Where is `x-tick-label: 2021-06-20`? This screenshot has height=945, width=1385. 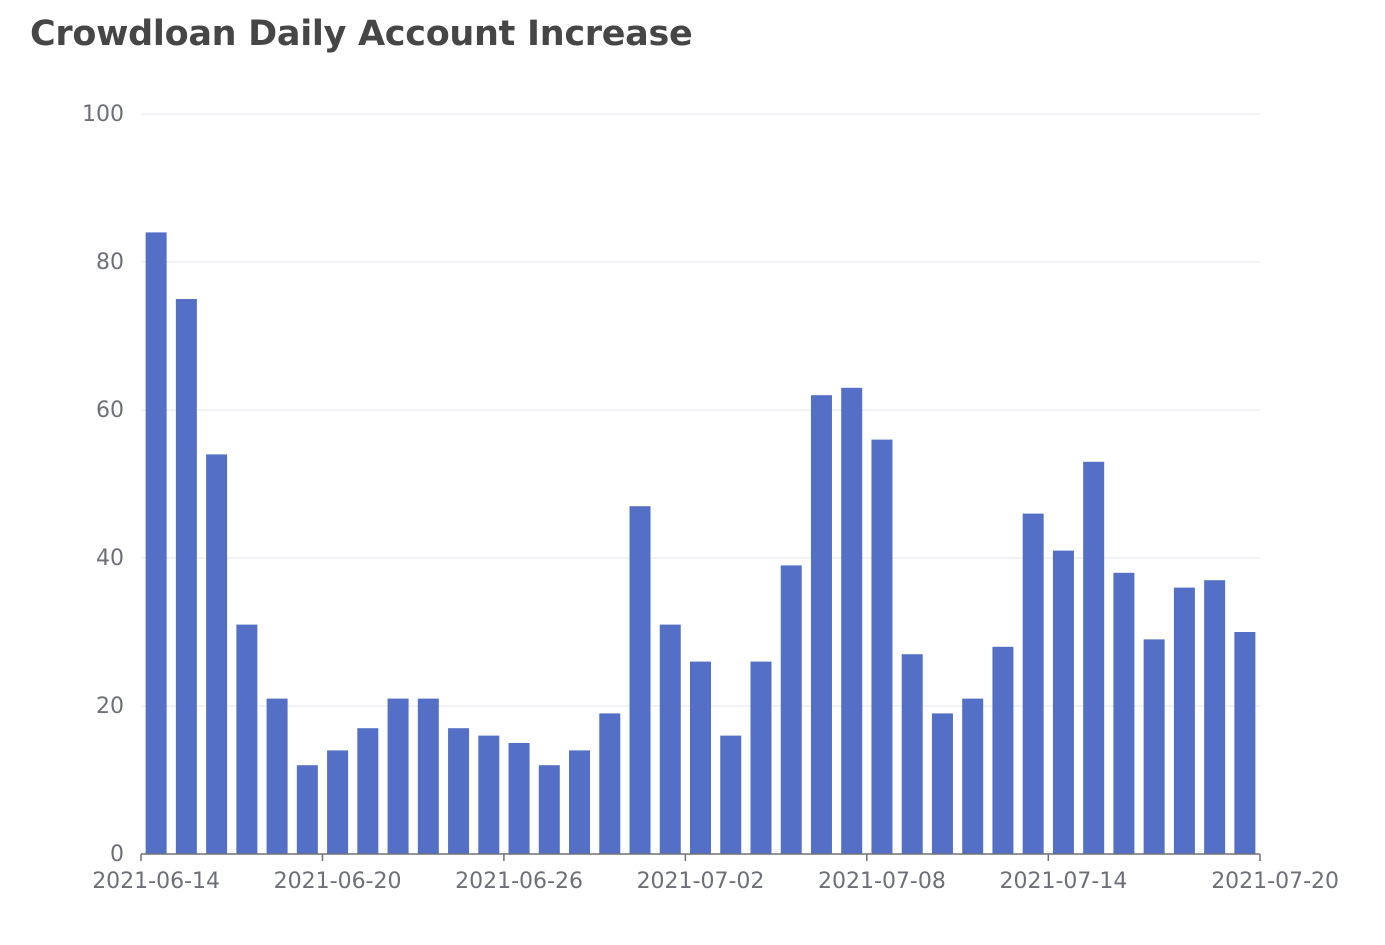 x-tick-label: 2021-06-20 is located at coordinates (338, 881).